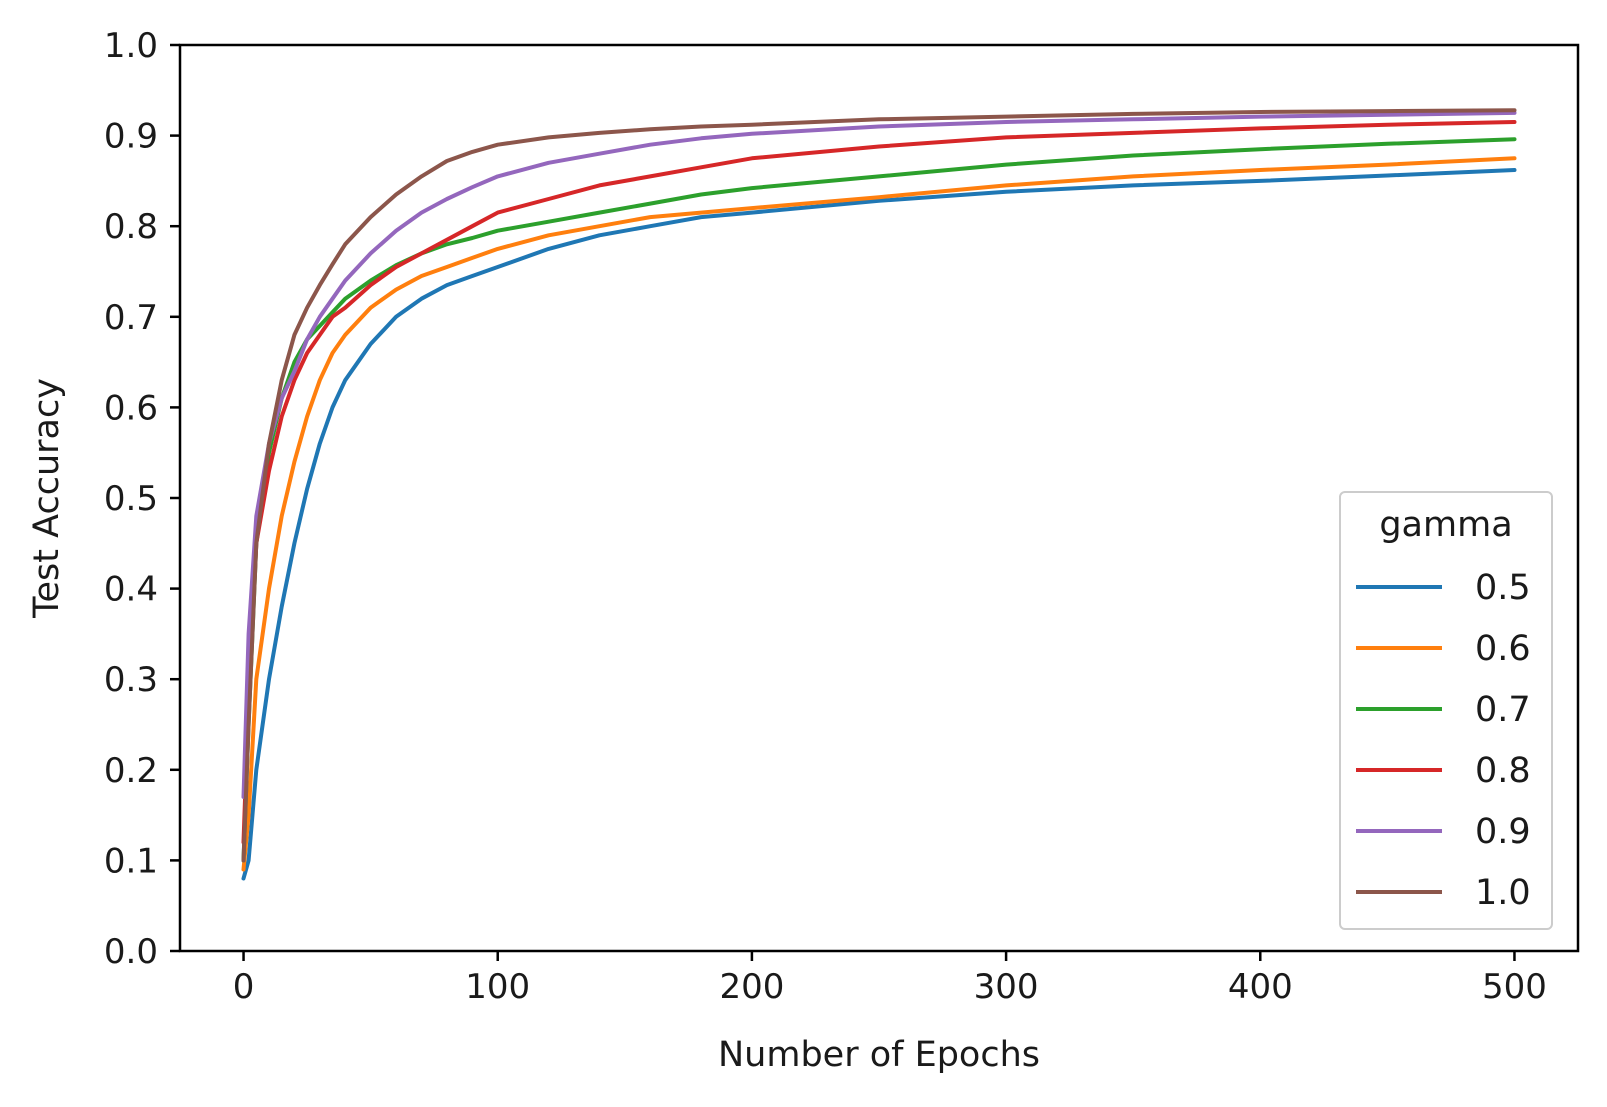  What do you see at coordinates (1503, 893) in the screenshot?
I see `legend-label: 1.0` at bounding box center [1503, 893].